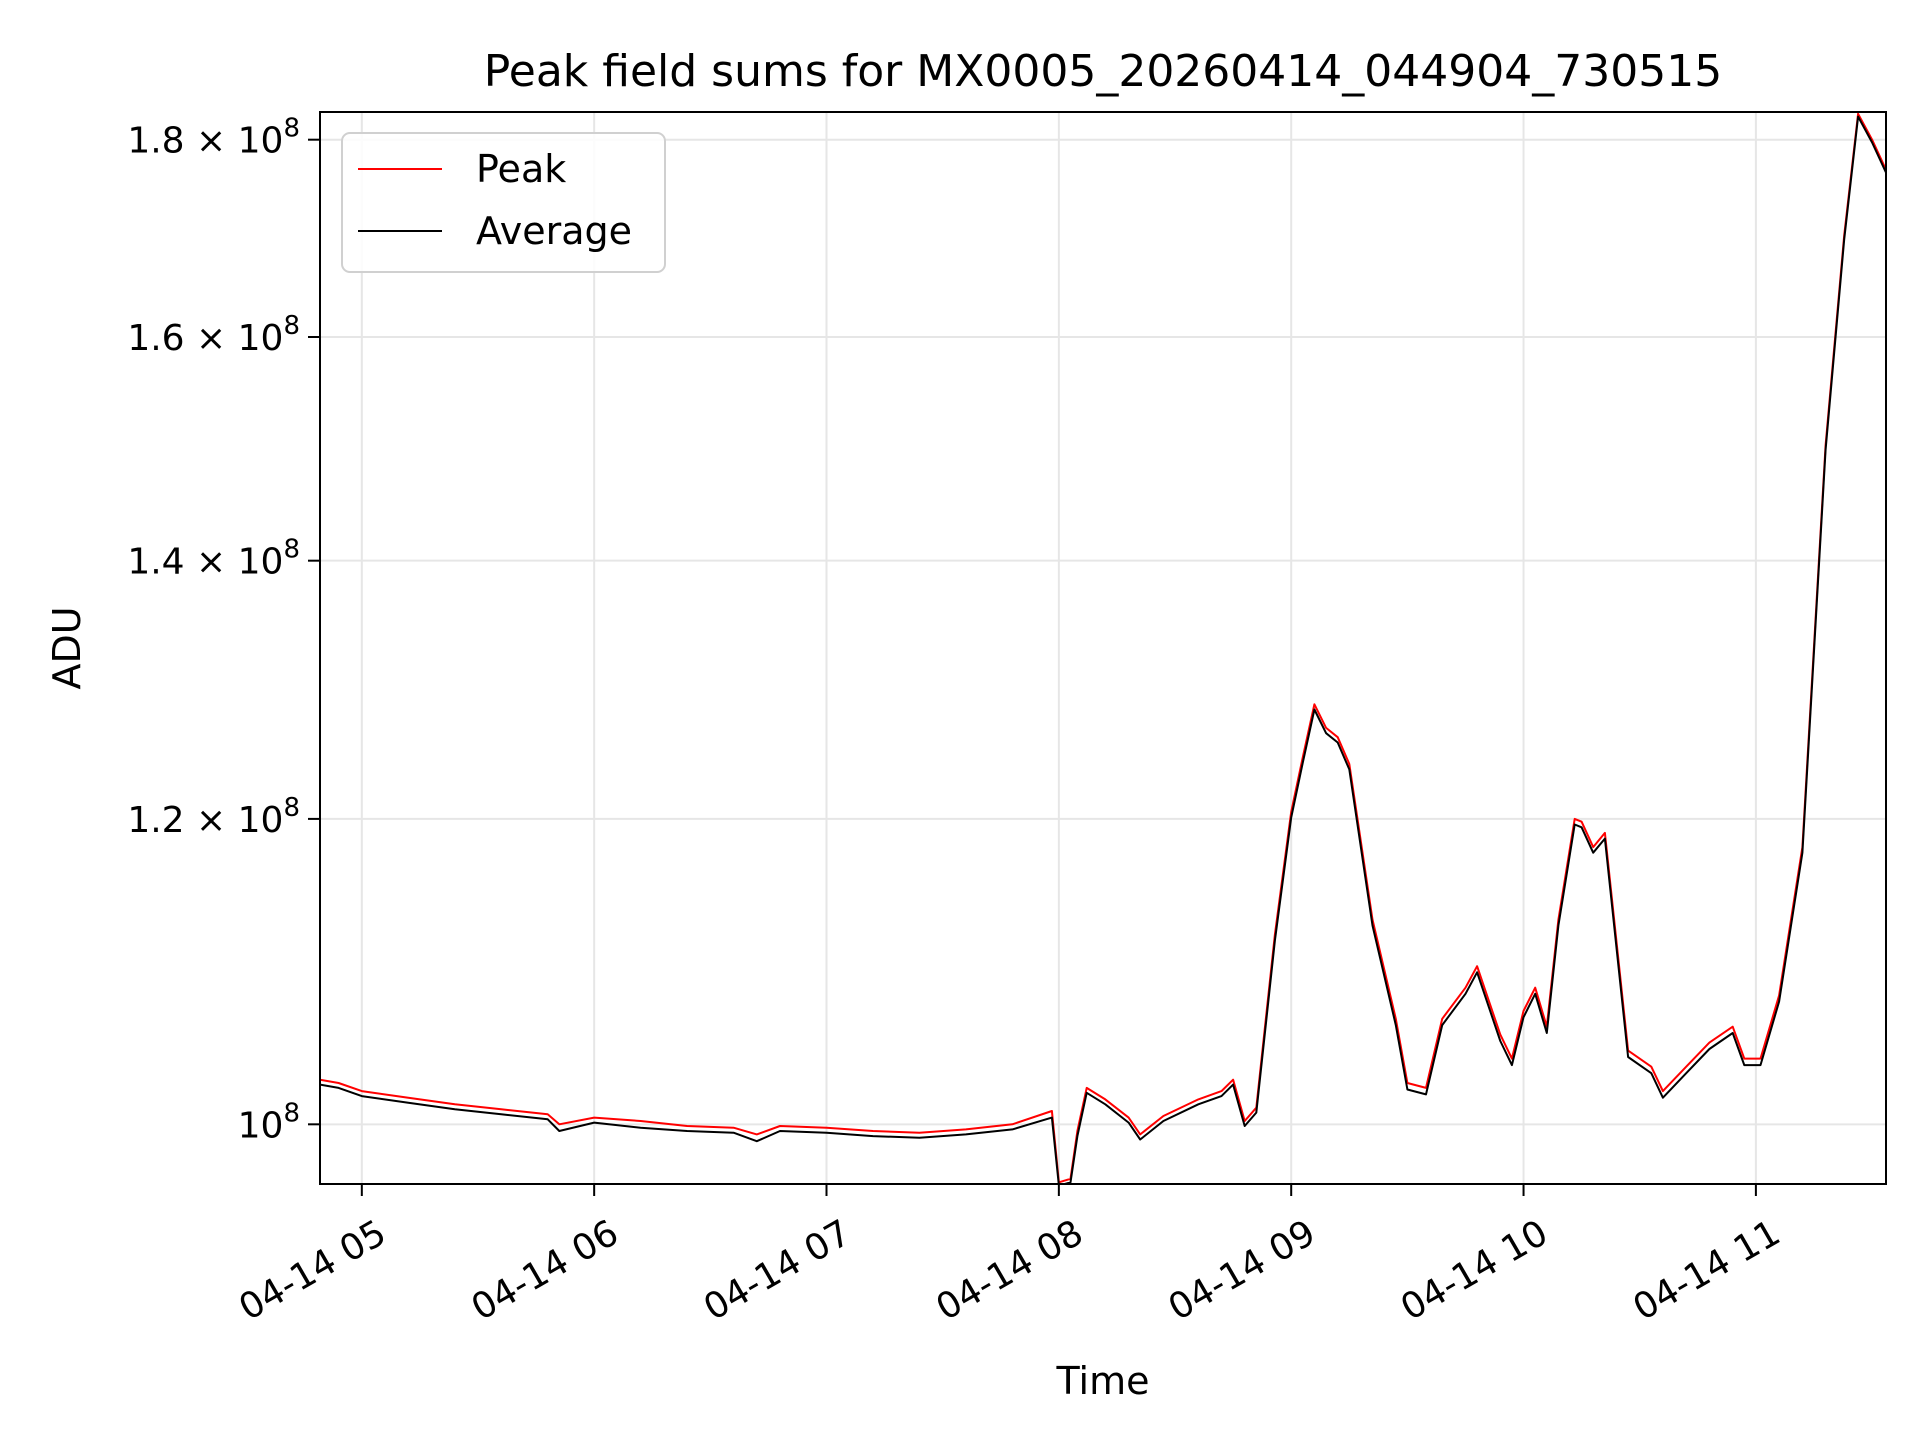  I want to click on y-tick-label: 108, so click(269, 1122).